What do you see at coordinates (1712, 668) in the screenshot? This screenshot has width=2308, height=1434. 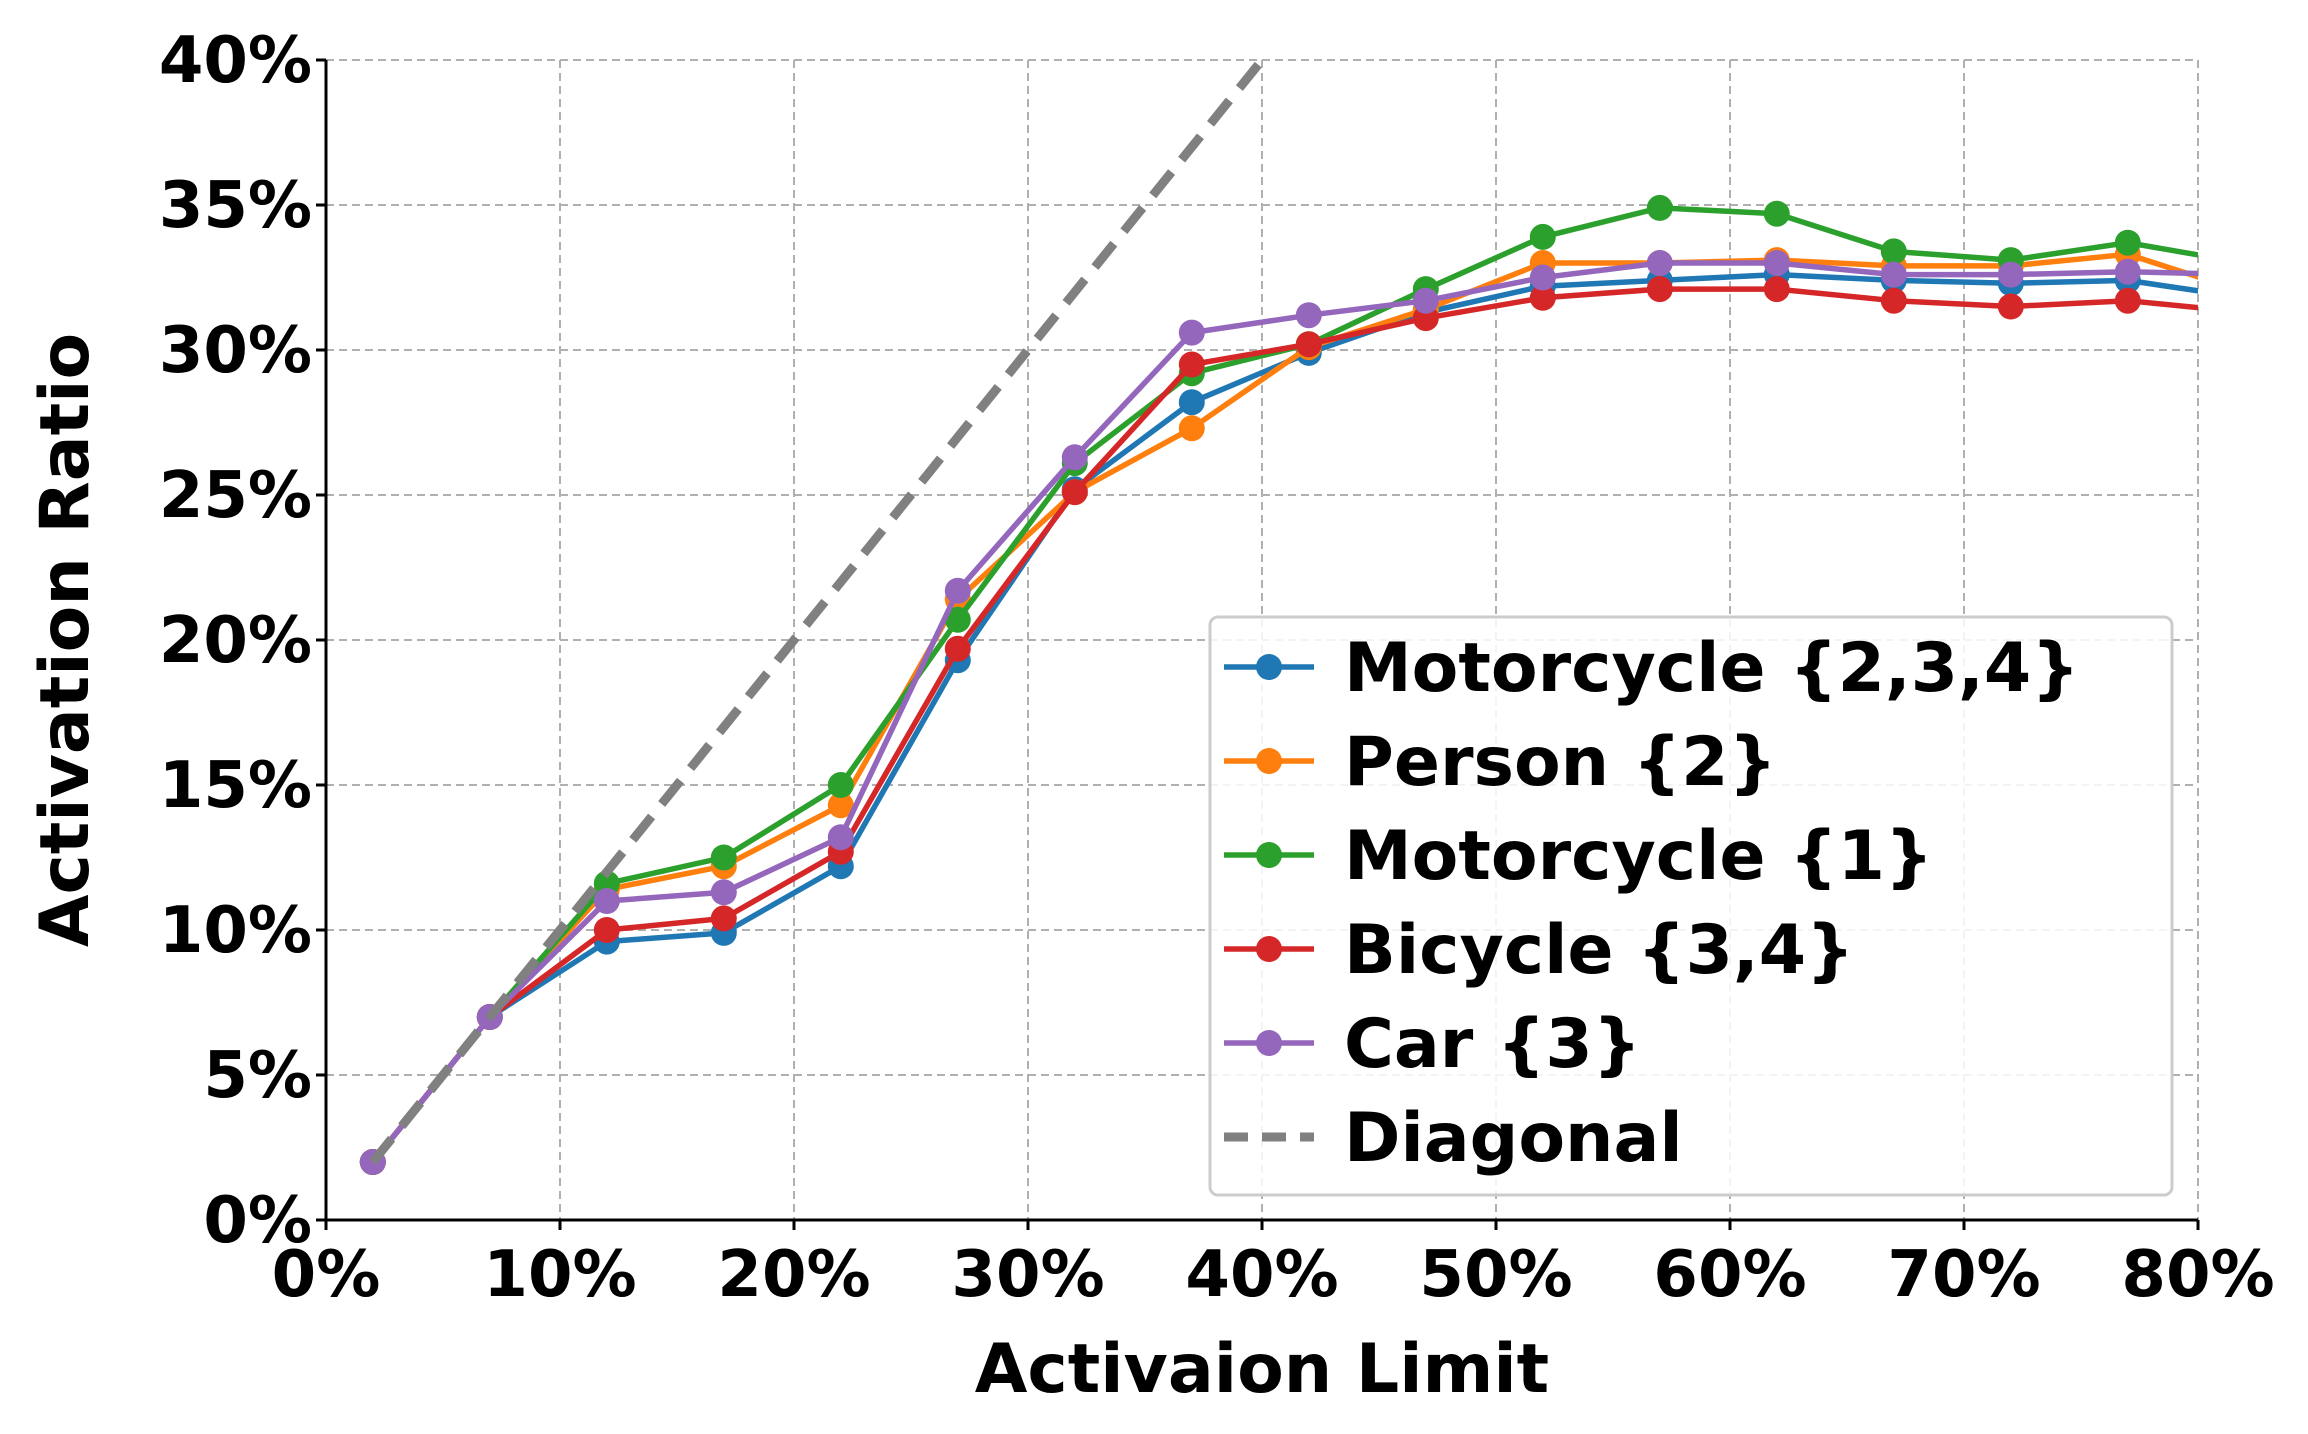 I see `legend-label: Motorcycle {2,3,4}` at bounding box center [1712, 668].